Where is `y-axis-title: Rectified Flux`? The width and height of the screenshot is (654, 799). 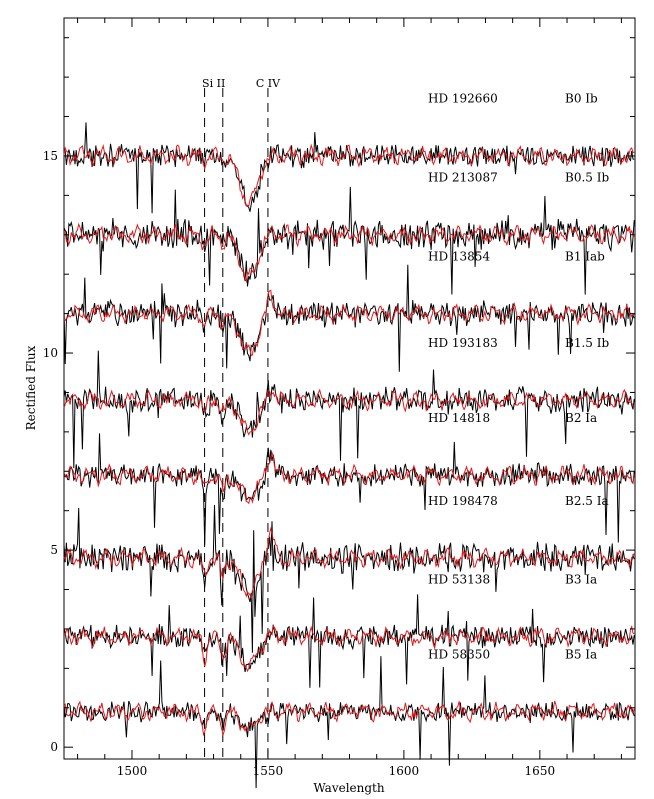 y-axis-title: Rectified Flux is located at coordinates (31, 387).